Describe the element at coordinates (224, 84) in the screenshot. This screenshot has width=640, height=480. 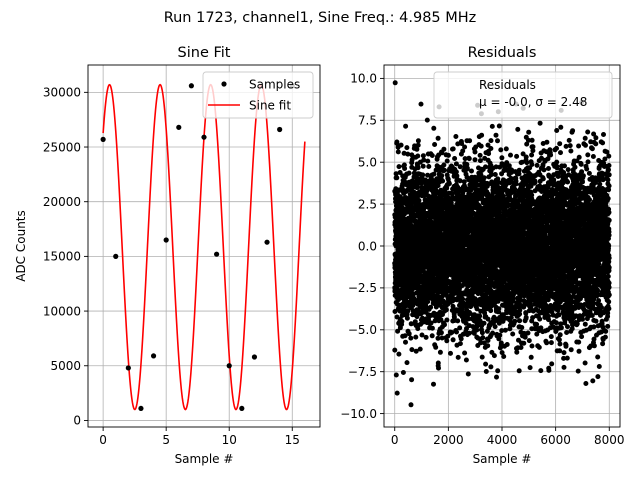
I see `legend-samples-marker` at that location.